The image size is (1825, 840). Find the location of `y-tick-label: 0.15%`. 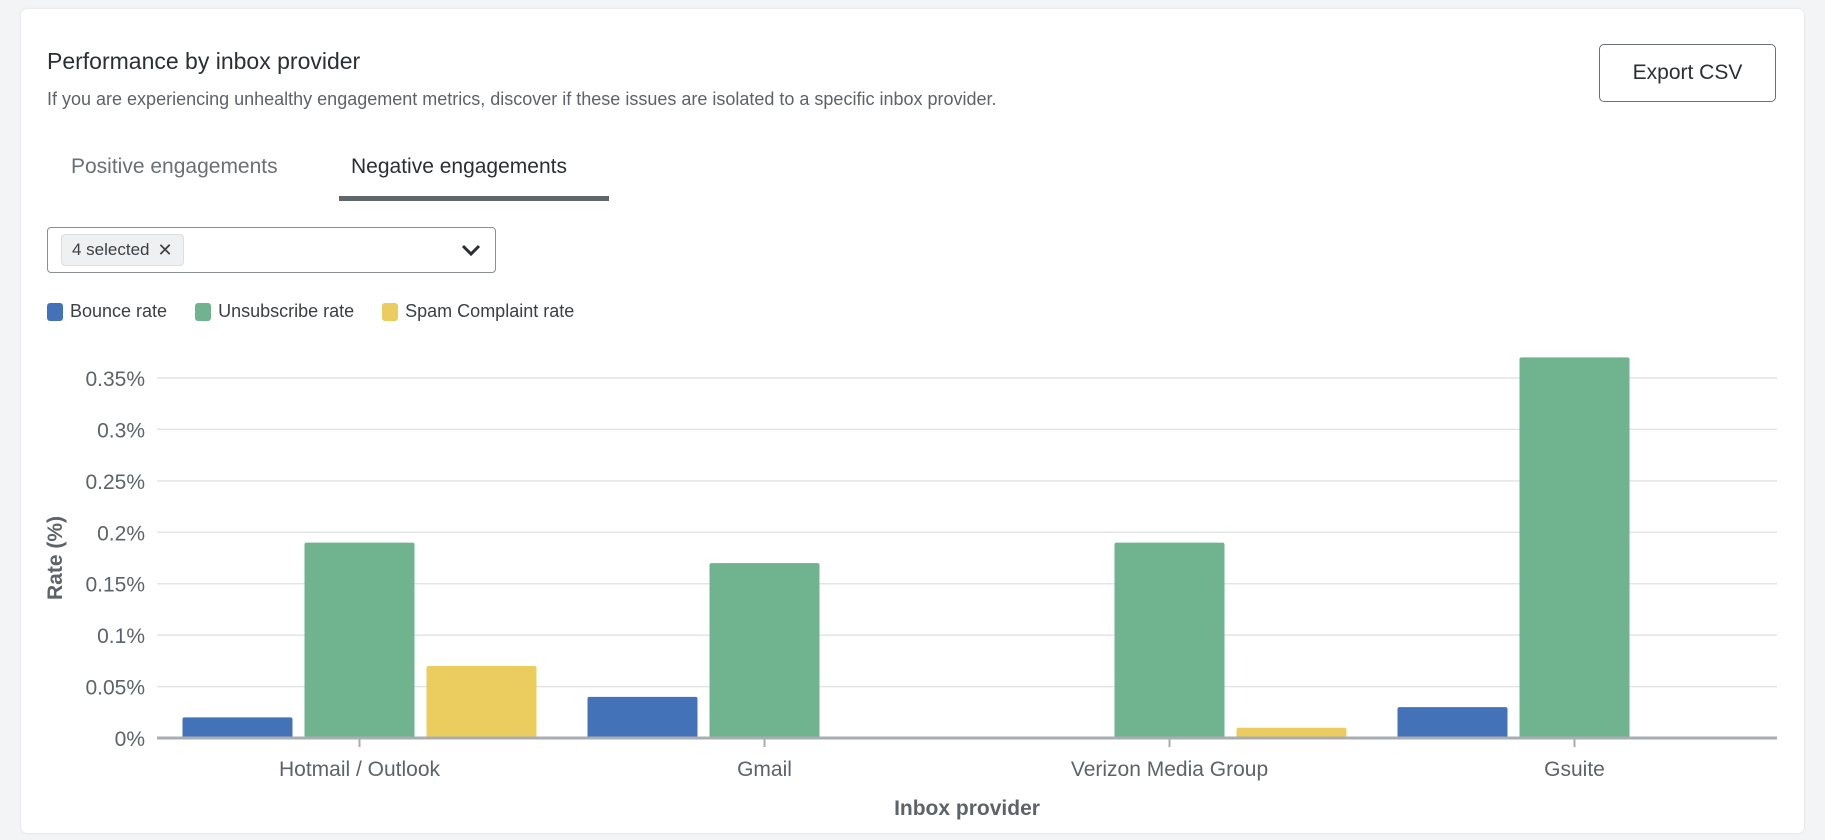

y-tick-label: 0.15% is located at coordinates (115, 585).